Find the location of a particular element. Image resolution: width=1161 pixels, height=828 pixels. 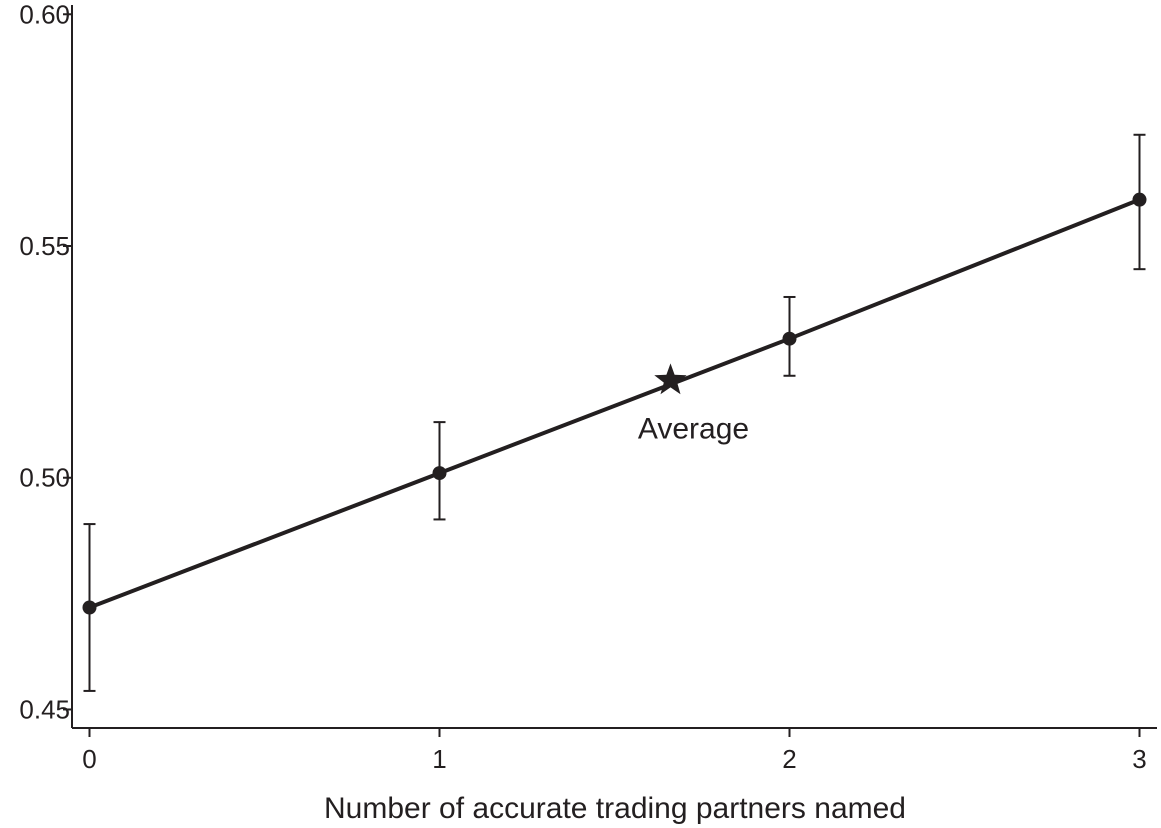

x-tick-label: 0 is located at coordinates (89, 759).